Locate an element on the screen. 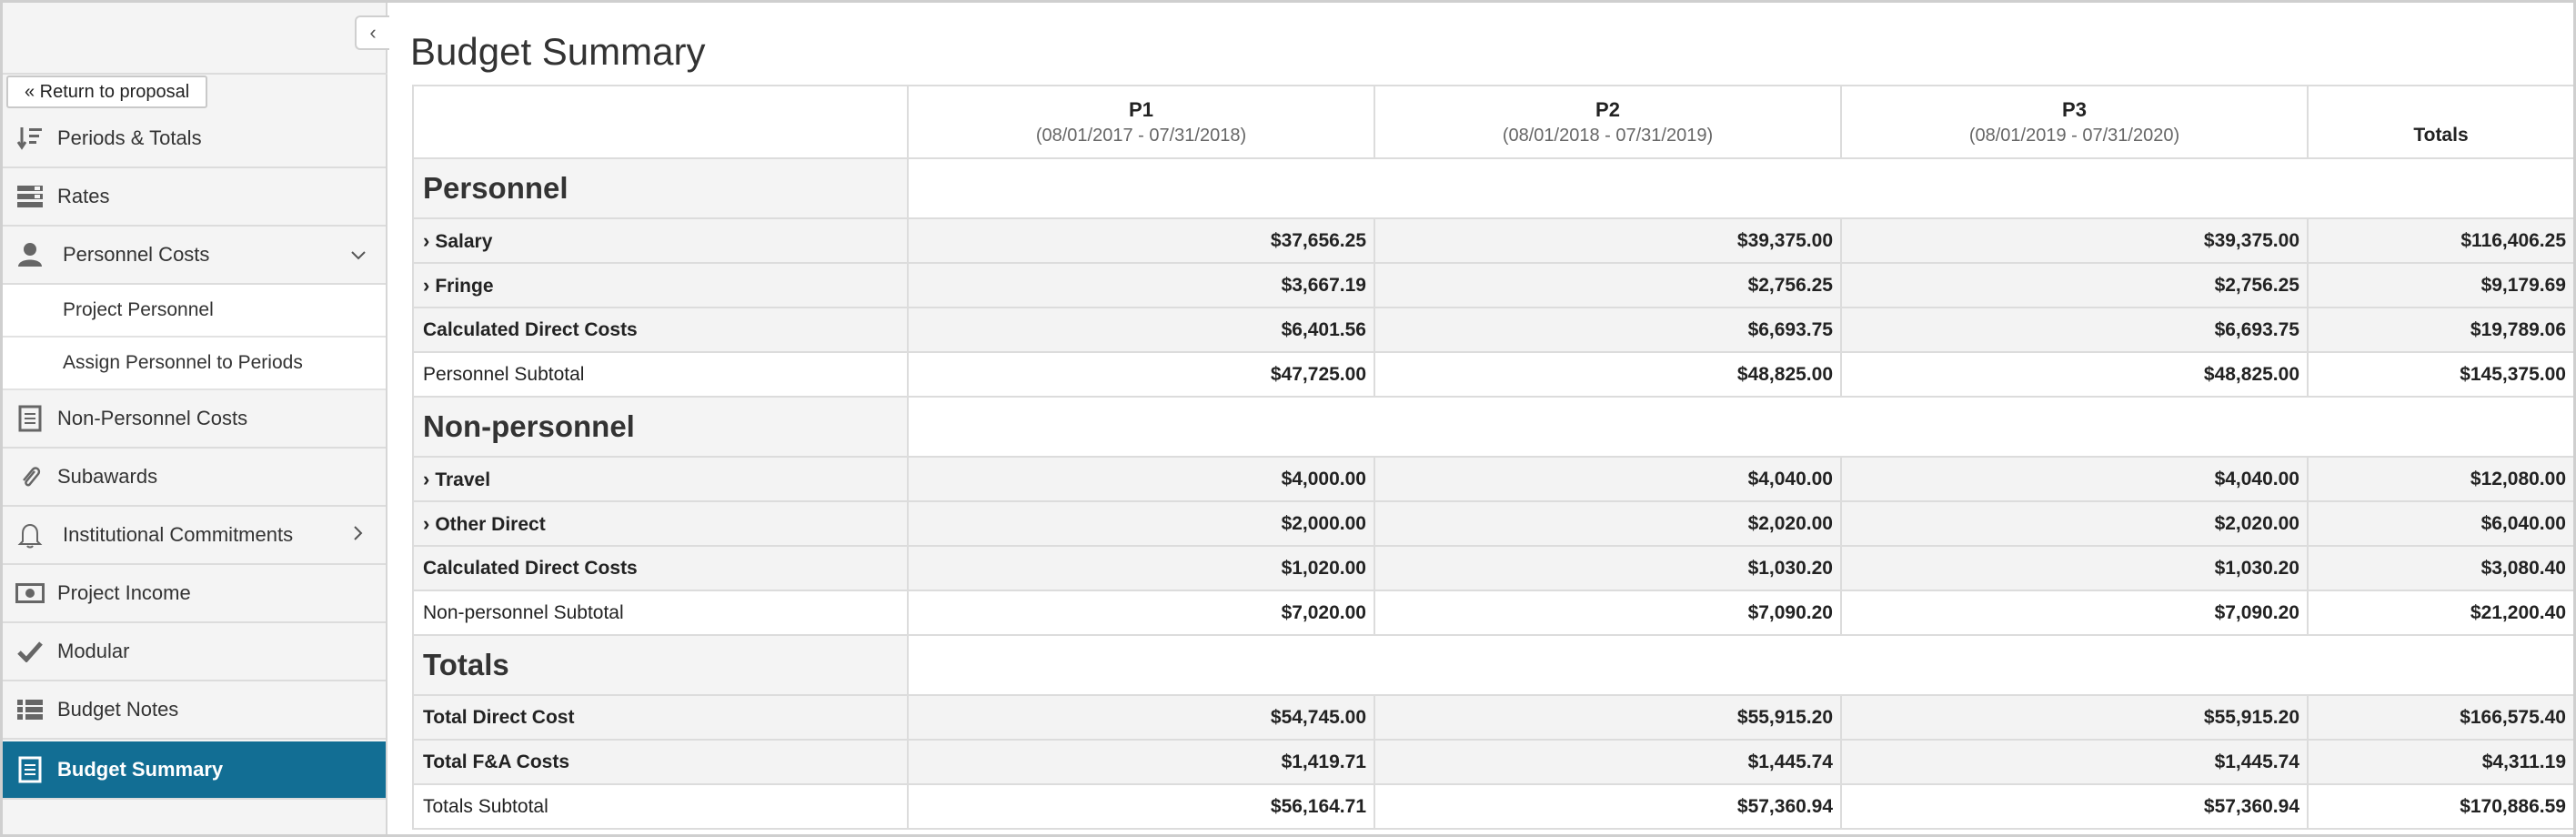  sidebar-item-budget-summary: Budget Summary is located at coordinates (194, 771).